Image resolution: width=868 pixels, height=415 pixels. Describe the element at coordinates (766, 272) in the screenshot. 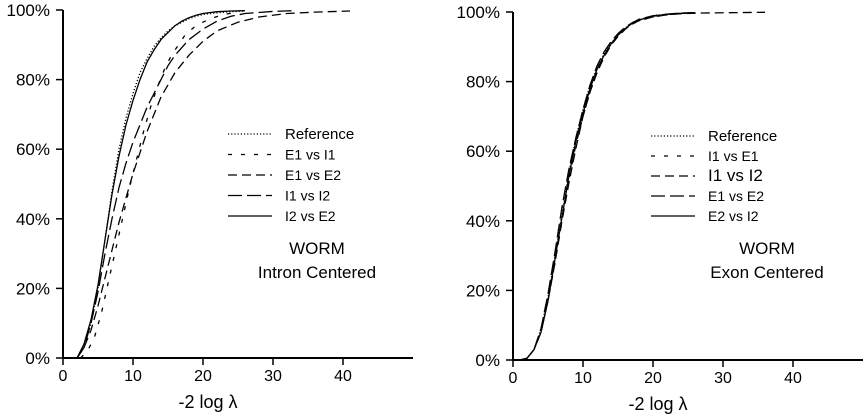

I see `chart-annotation: Exon Centered` at that location.